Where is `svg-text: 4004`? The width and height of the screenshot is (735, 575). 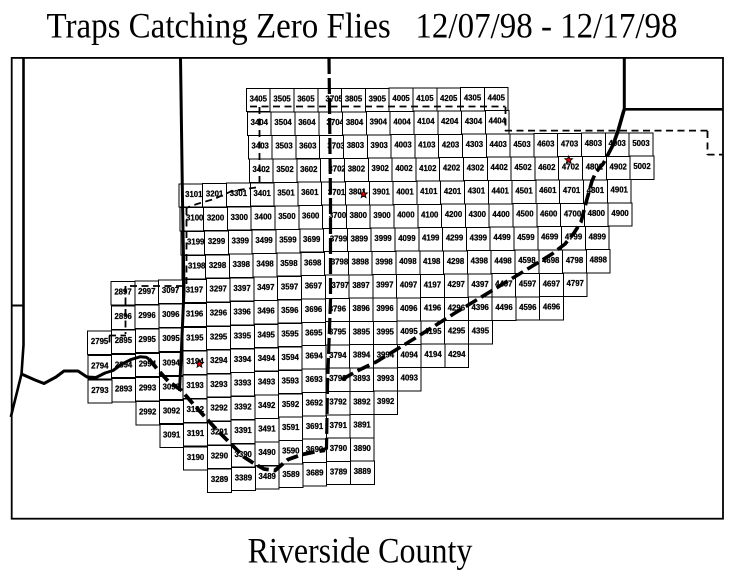 svg-text: 4004 is located at coordinates (402, 121).